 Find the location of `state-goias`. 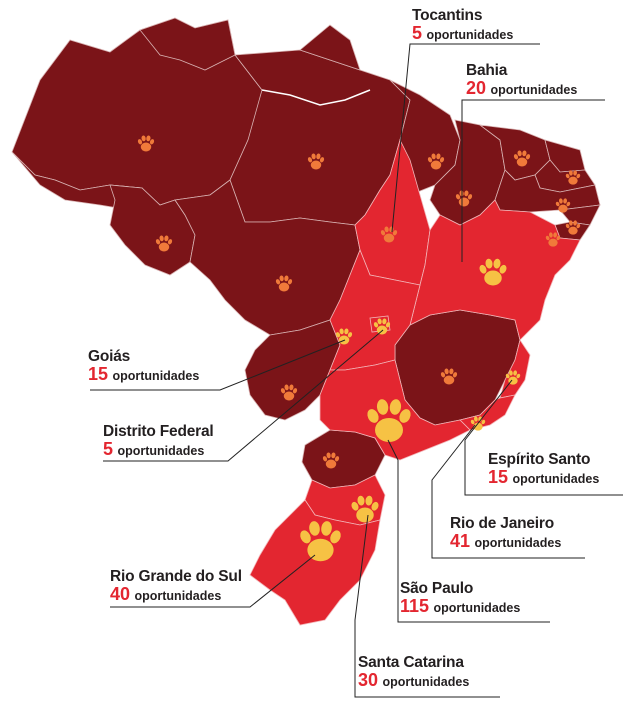

state-goias is located at coordinates (375, 309).